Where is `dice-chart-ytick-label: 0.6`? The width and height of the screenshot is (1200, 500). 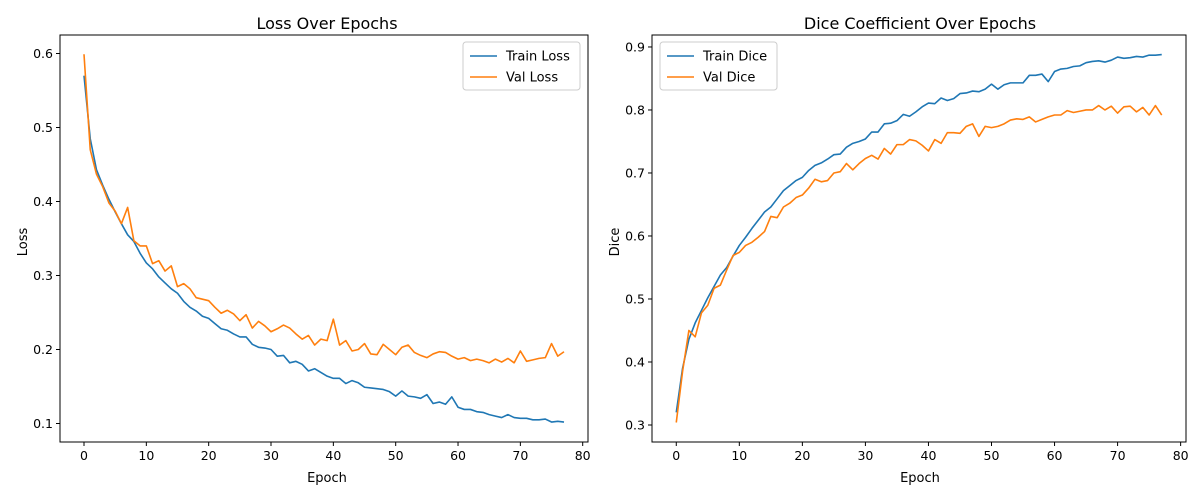
dice-chart-ytick-label: 0.6 is located at coordinates (635, 235).